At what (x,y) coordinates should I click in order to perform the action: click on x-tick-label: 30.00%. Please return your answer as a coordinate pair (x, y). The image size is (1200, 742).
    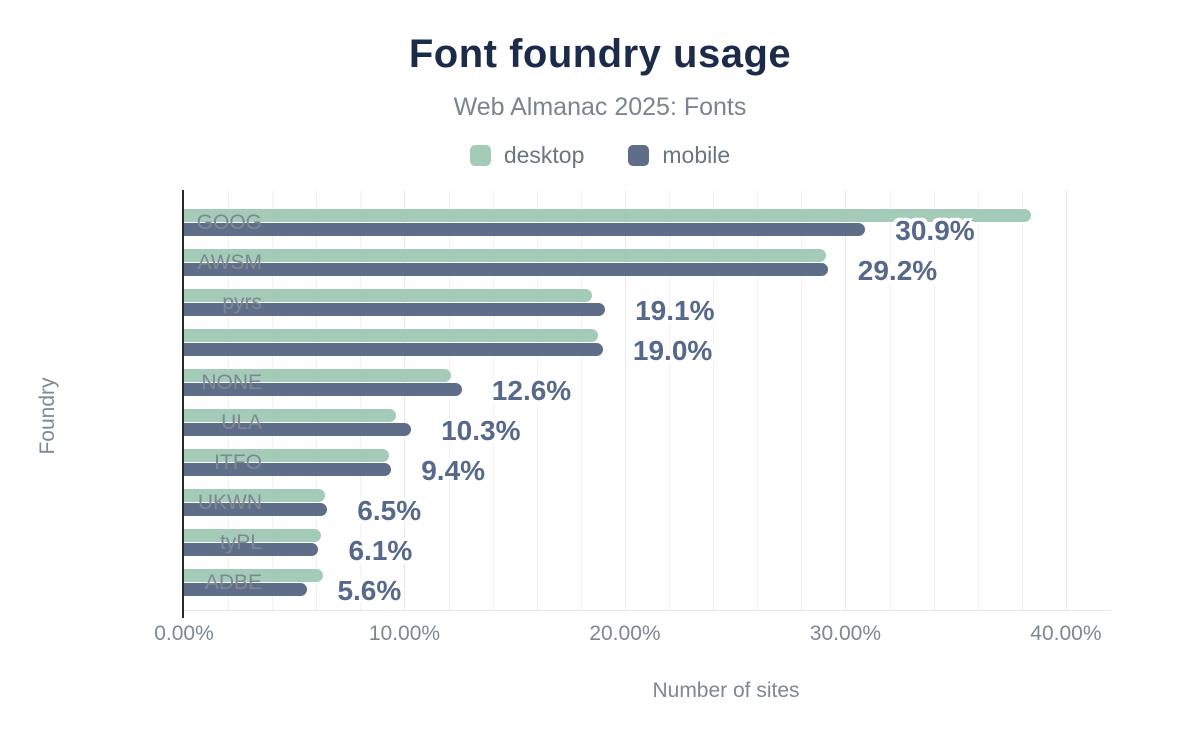
    Looking at the image, I should click on (845, 633).